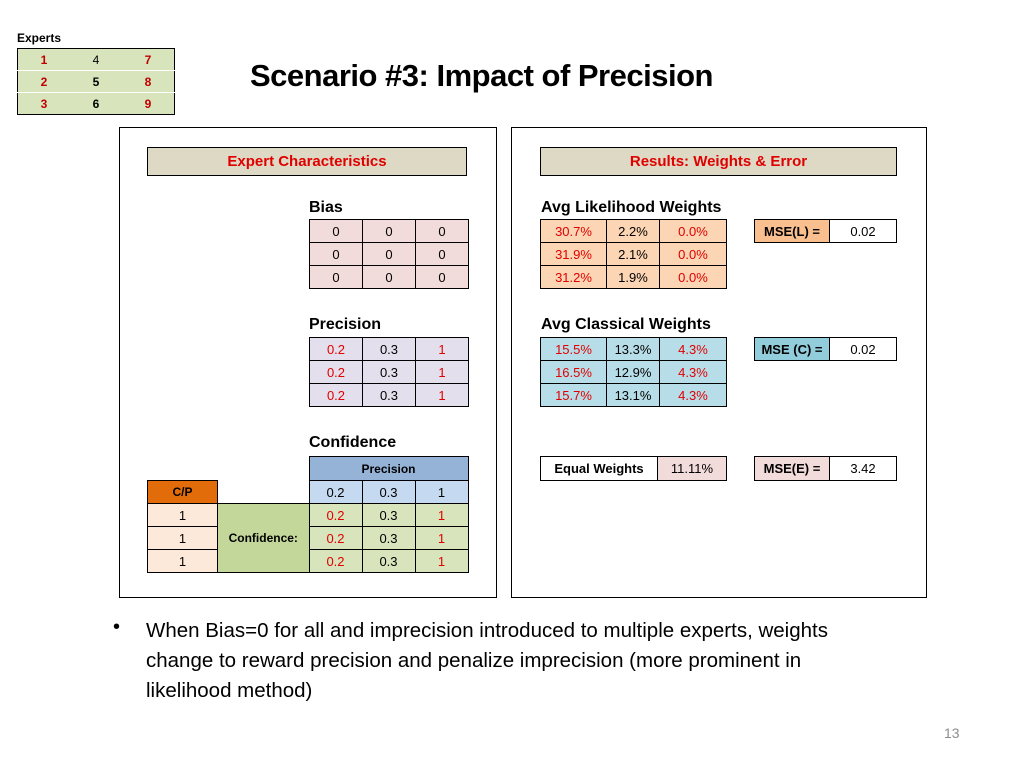  What do you see at coordinates (626, 324) in the screenshot?
I see `classical-label: Avg Classical Weights` at bounding box center [626, 324].